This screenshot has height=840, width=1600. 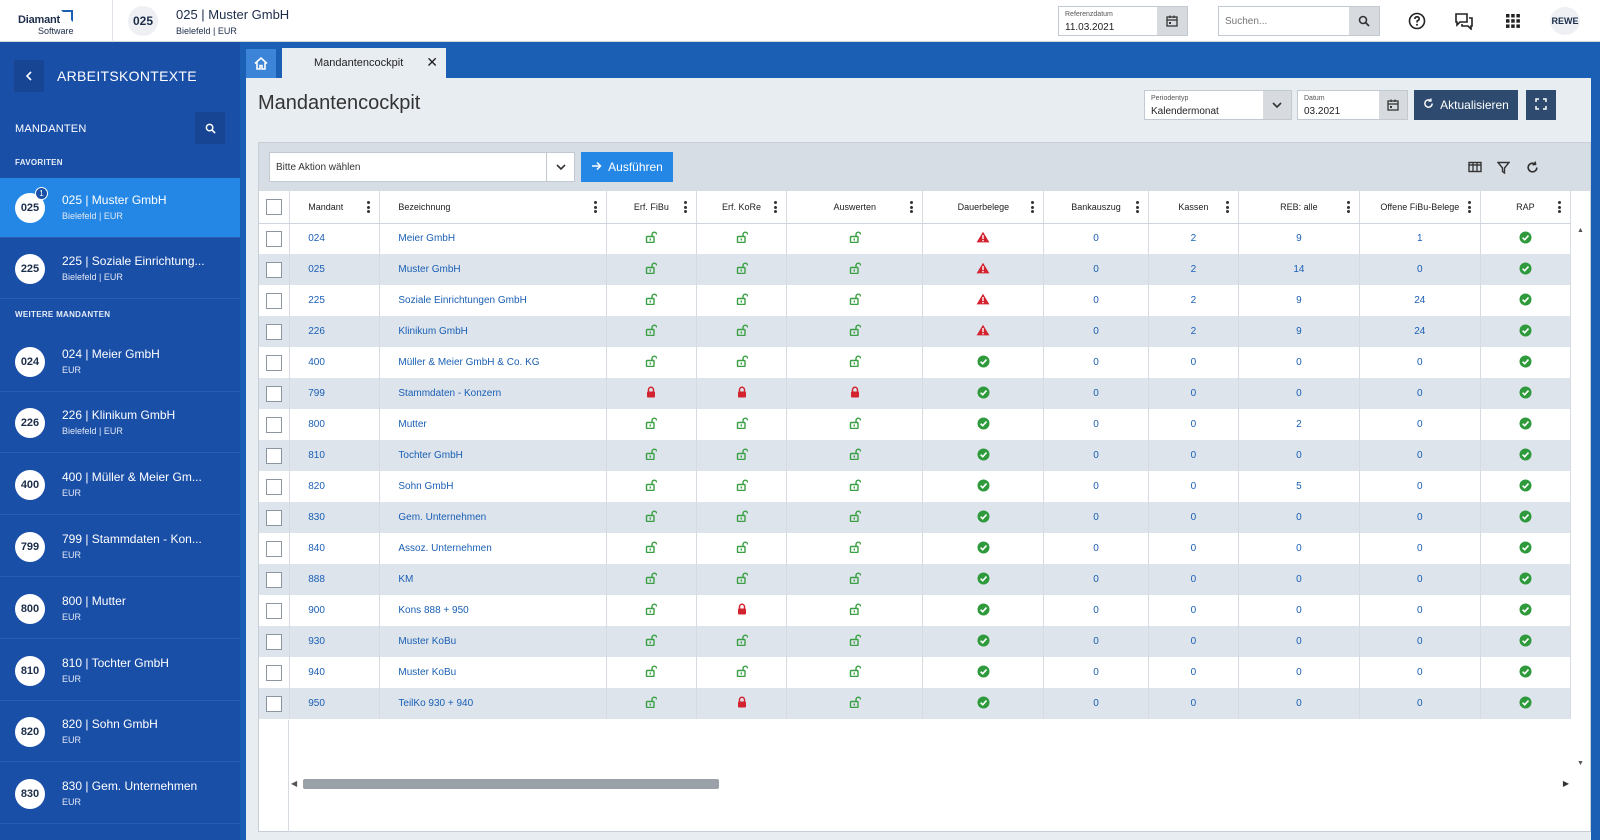 I want to click on sidebar-item-226: 226 226 | Klinikum GmbH Bielefeld | EUR, so click(x=120, y=423).